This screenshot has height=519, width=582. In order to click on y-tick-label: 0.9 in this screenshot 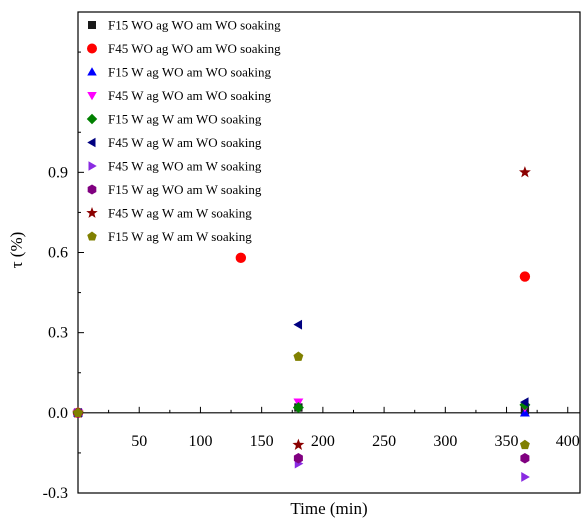, I will do `click(58, 172)`.